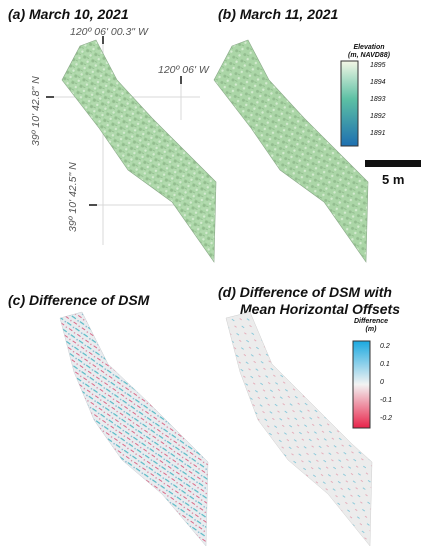  Describe the element at coordinates (385, 346) in the screenshot. I see `difference-tick-0-2: 0.2` at that location.